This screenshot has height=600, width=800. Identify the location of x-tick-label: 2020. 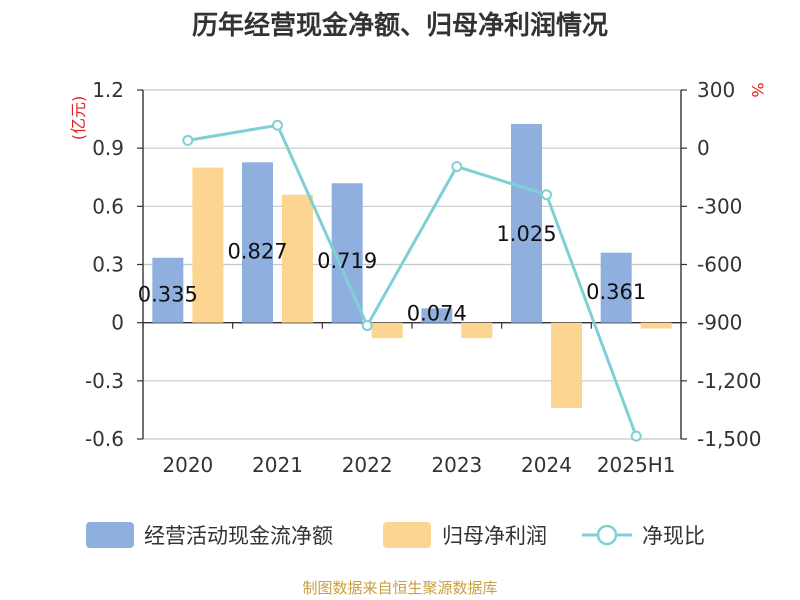
(187, 465).